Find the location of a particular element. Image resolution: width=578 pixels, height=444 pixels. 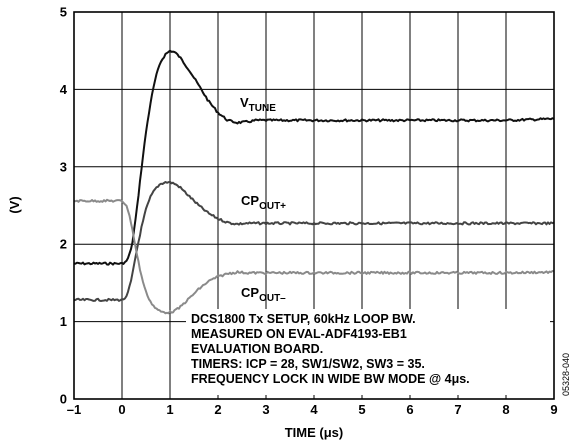

annotation-line: DCS1800 Tx SETUP, 60kHz LOOP BW. is located at coordinates (303, 319).